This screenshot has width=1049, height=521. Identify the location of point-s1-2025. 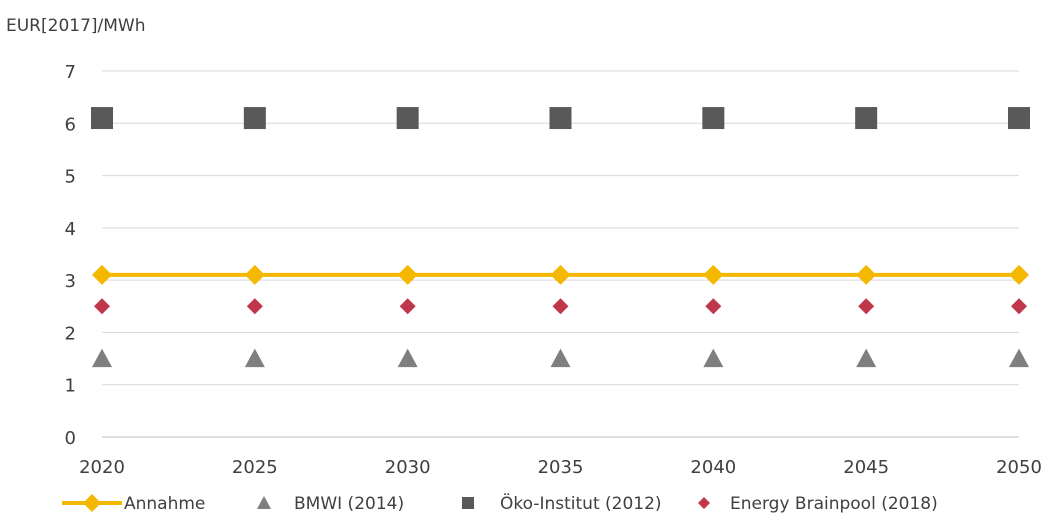
(255, 358).